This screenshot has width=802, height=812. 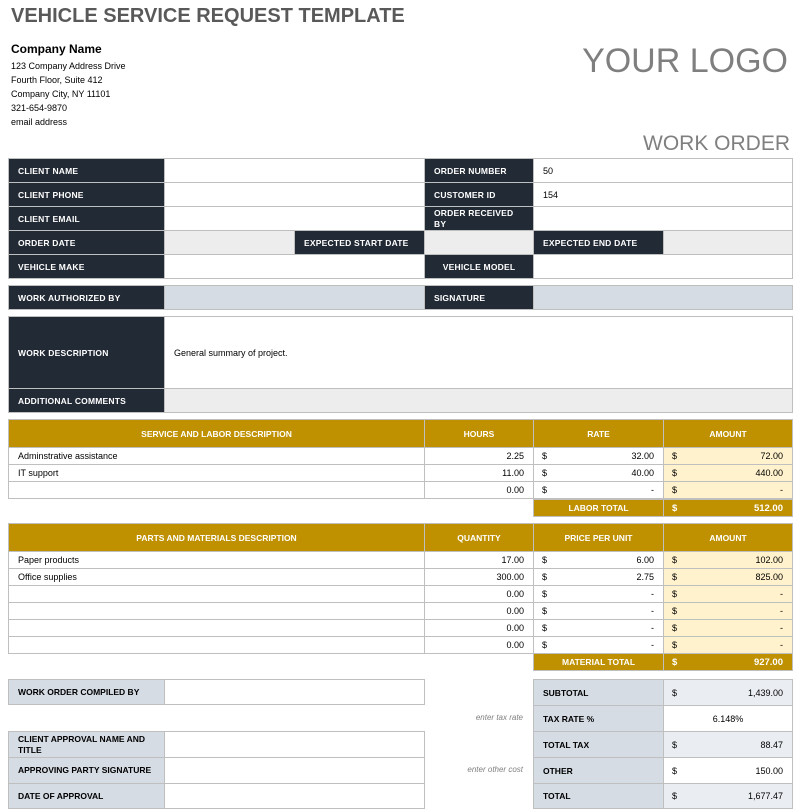 I want to click on additional-comments-field, so click(x=478, y=400).